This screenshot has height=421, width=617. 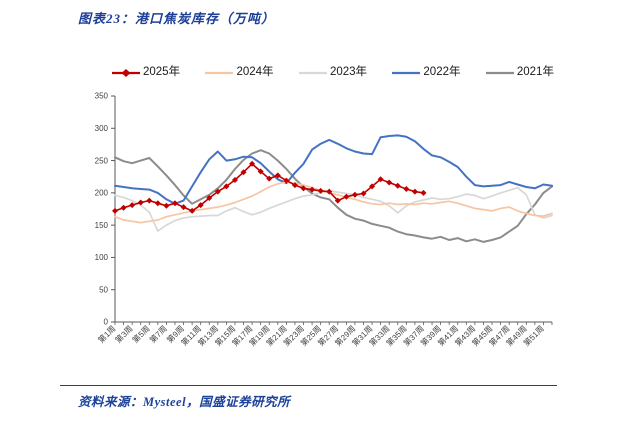 I want to click on legend-item-2022年: 2022年, so click(x=426, y=72).